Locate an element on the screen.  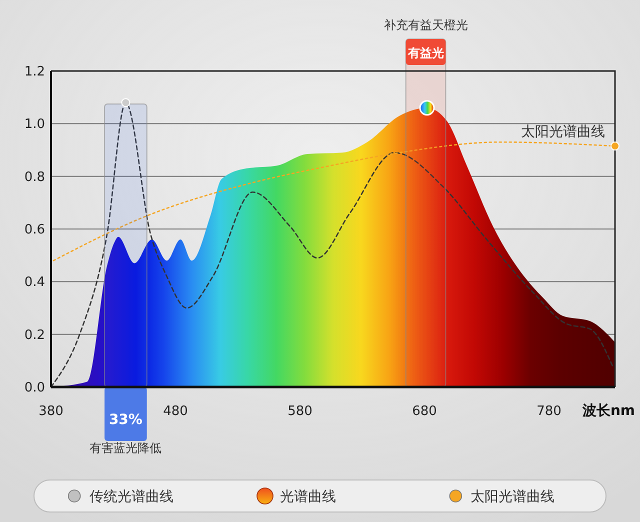
y-tick-label: 0.0 is located at coordinates (34, 388).